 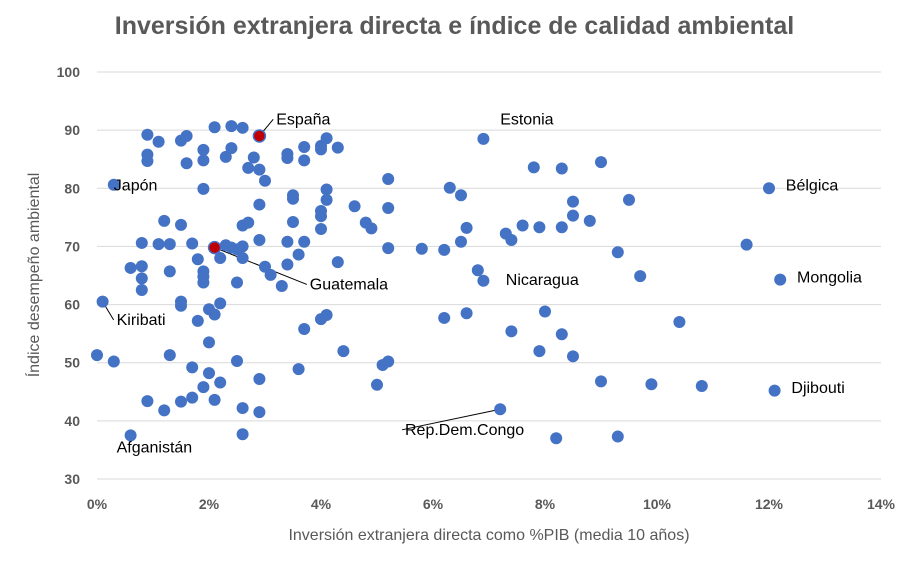 What do you see at coordinates (812, 186) in the screenshot?
I see `annotation-label: Bélgica` at bounding box center [812, 186].